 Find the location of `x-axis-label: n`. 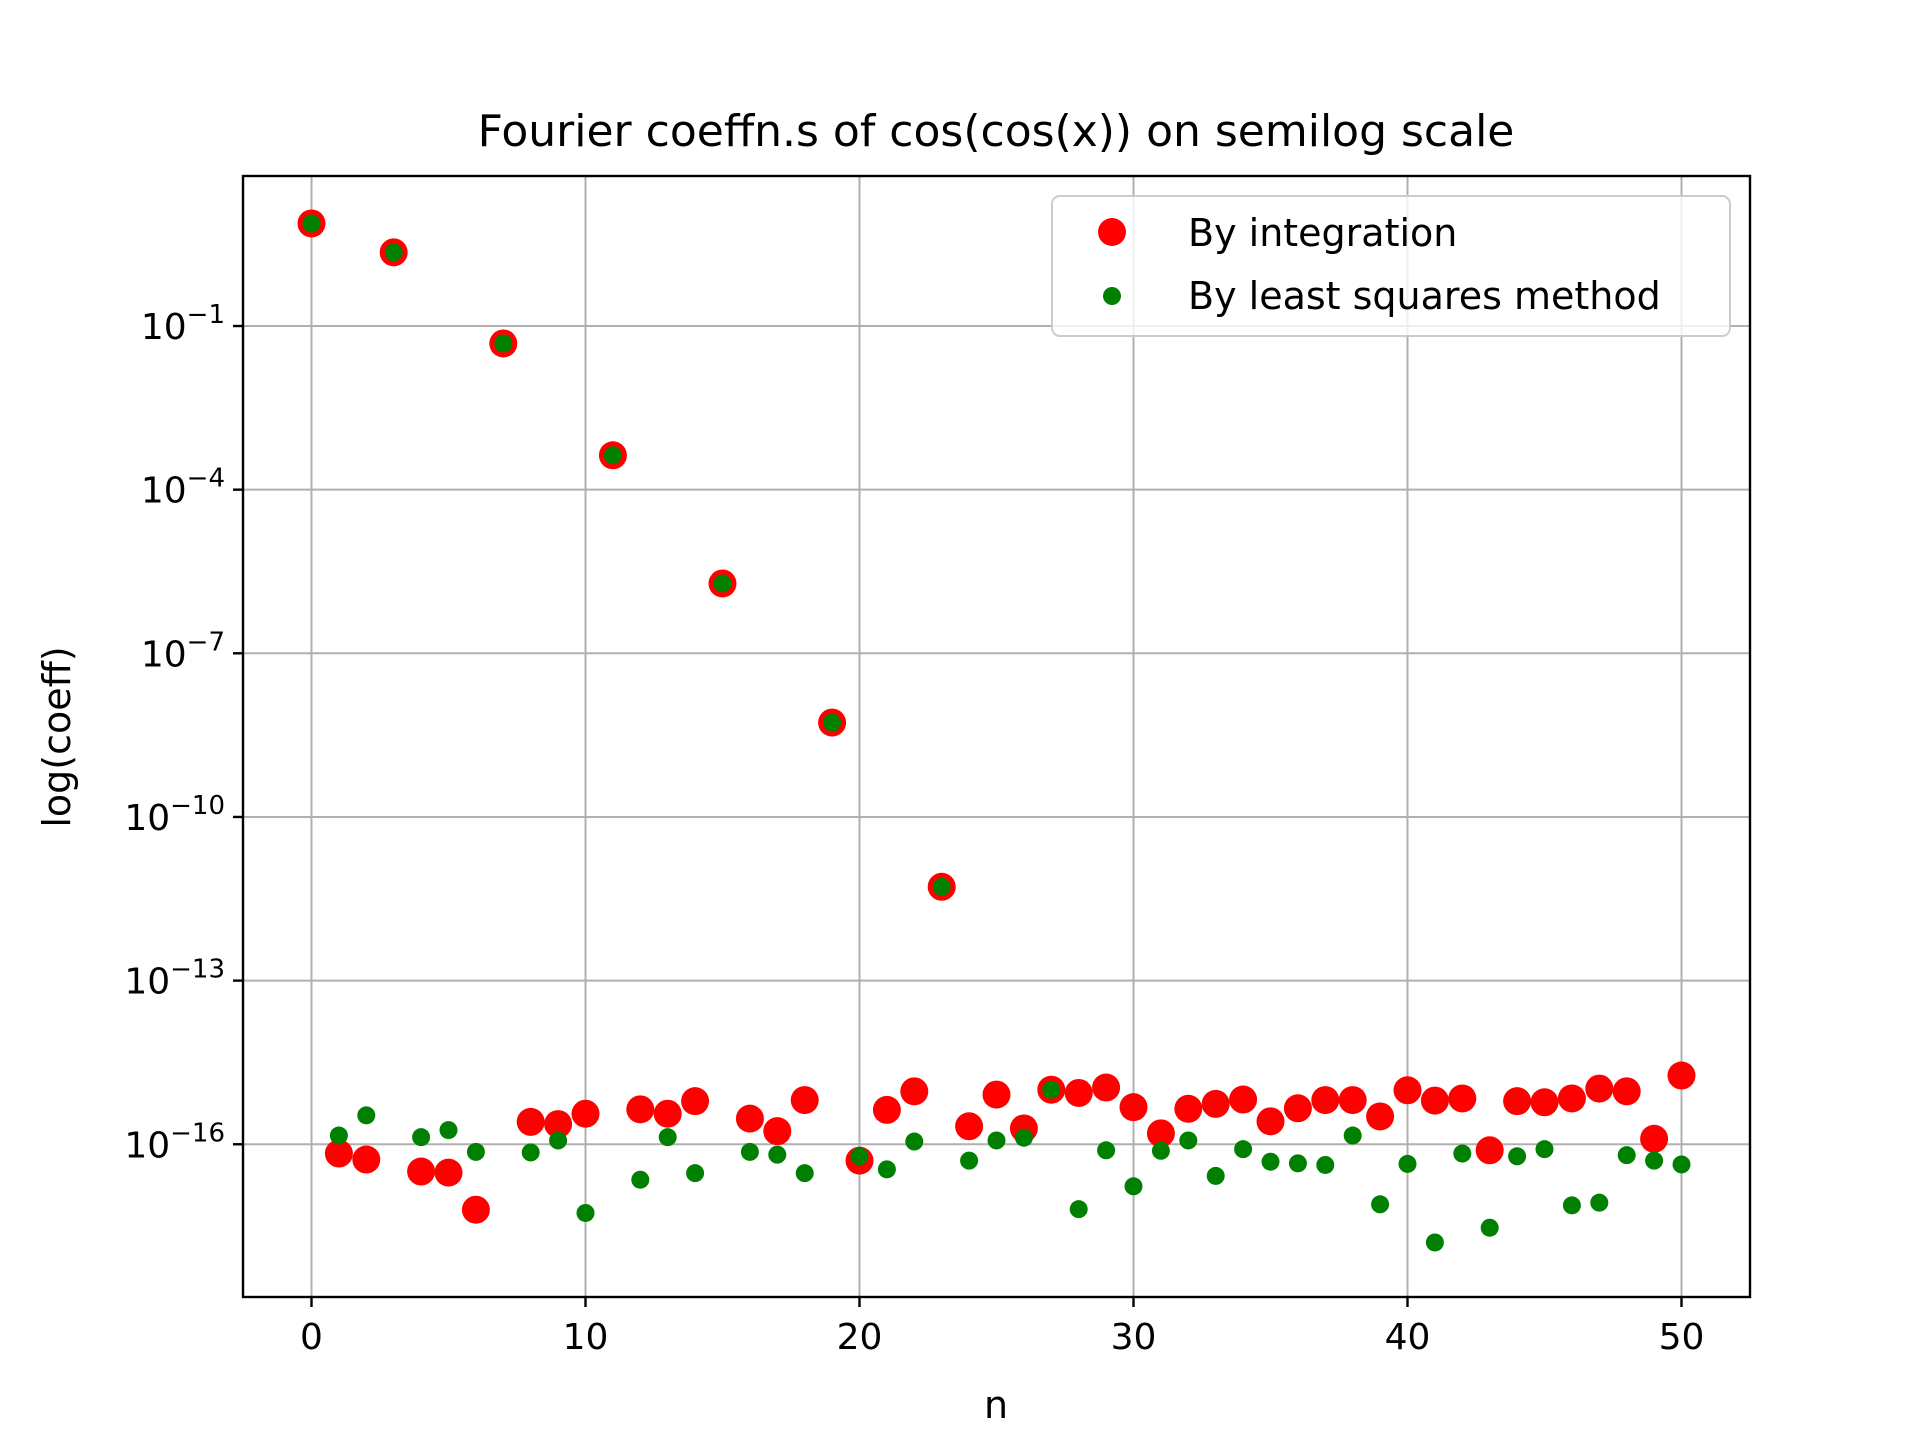

x-axis-label: n is located at coordinates (996, 1405).